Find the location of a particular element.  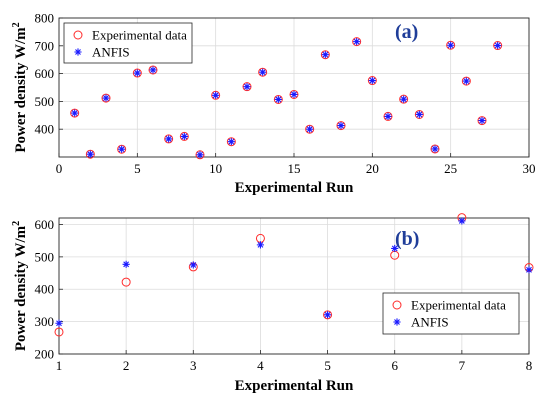

x-tick-label: 6 is located at coordinates (394, 365).